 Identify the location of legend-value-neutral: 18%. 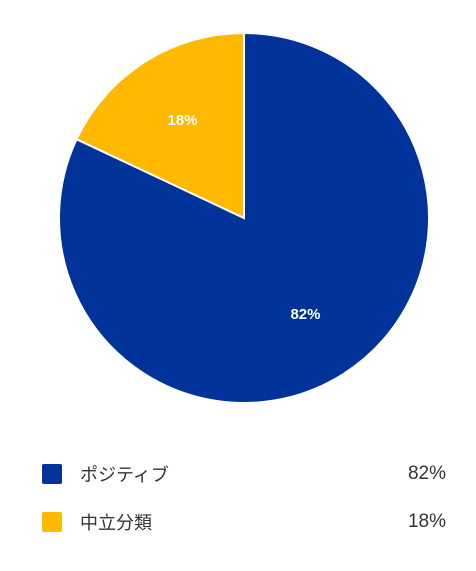
(426, 521).